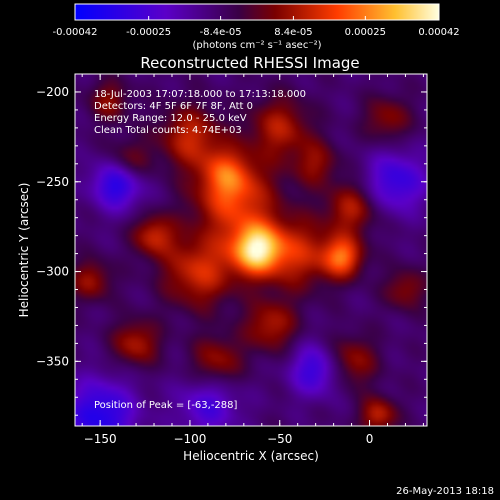  Describe the element at coordinates (168, 130) in the screenshot. I see `info-line: Clean Total counts: 4.74E+03` at that location.